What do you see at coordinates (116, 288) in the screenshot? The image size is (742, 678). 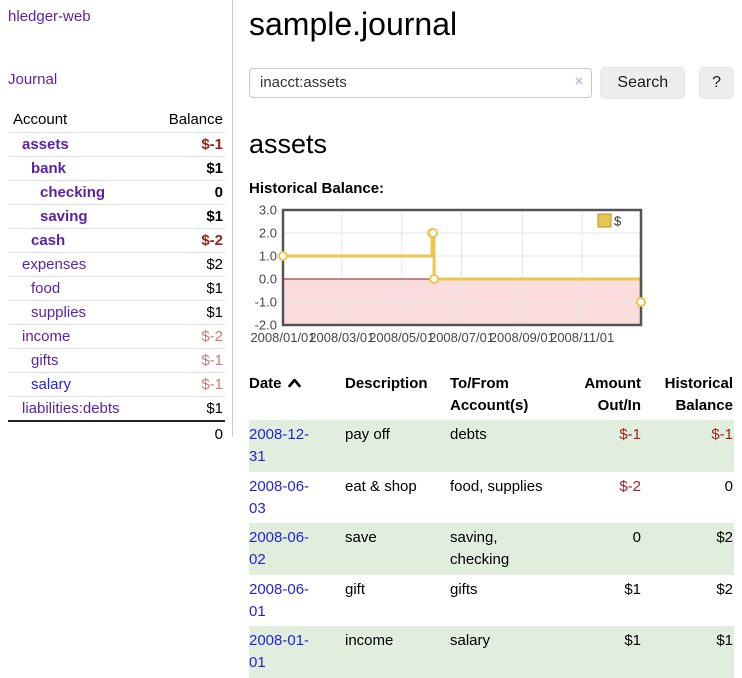 I see `account-row: food $1` at bounding box center [116, 288].